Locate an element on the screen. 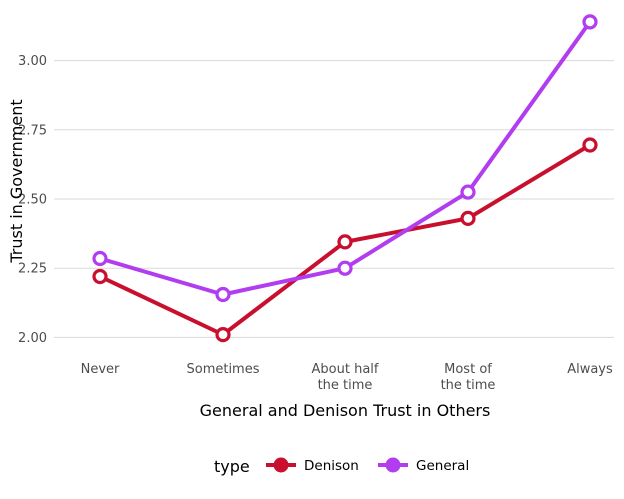 Image resolution: width=624 pixels, height=499 pixels. legend: type Denison General is located at coordinates (341, 466).